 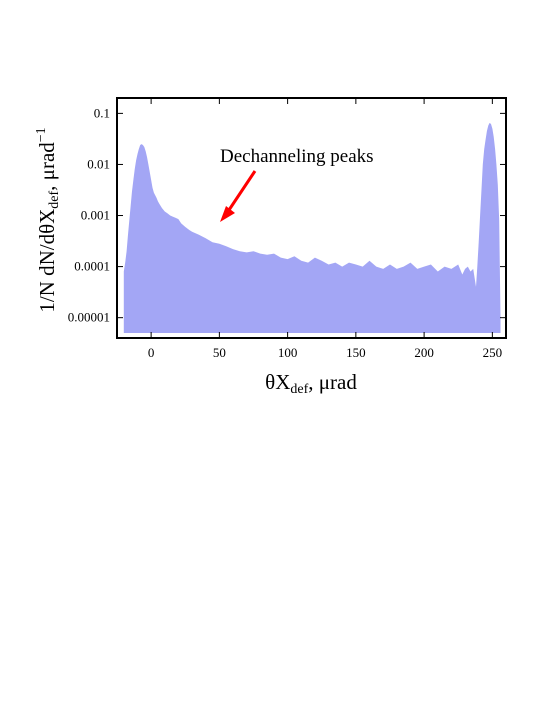 What do you see at coordinates (227, 214) in the screenshot?
I see `annotation-arrow-head` at bounding box center [227, 214].